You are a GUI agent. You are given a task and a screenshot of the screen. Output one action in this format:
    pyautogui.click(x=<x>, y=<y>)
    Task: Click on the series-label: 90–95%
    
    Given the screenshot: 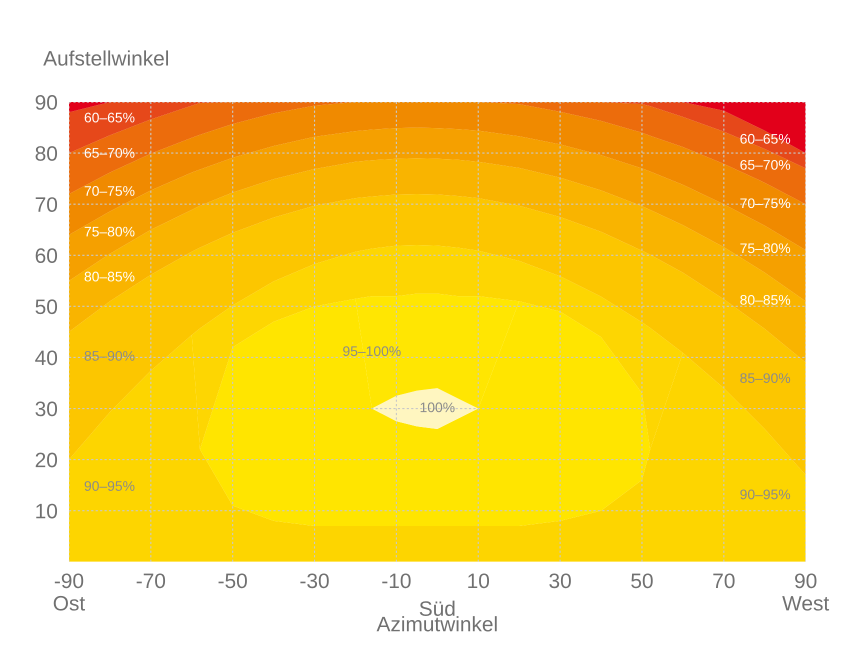 What is the action you would take?
    pyautogui.click(x=765, y=495)
    